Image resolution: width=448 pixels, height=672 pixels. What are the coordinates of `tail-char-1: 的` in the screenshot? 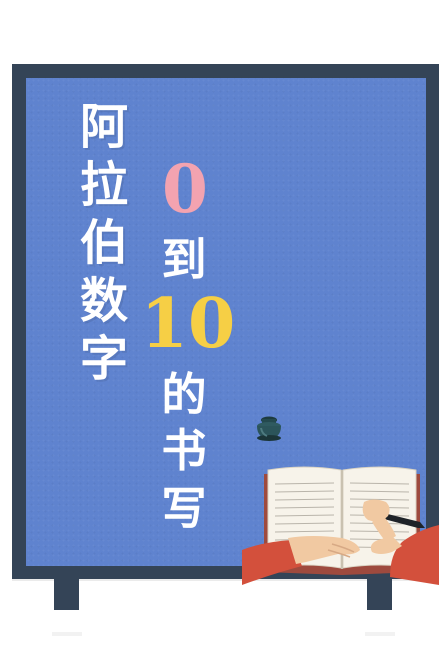 It's located at (184, 394).